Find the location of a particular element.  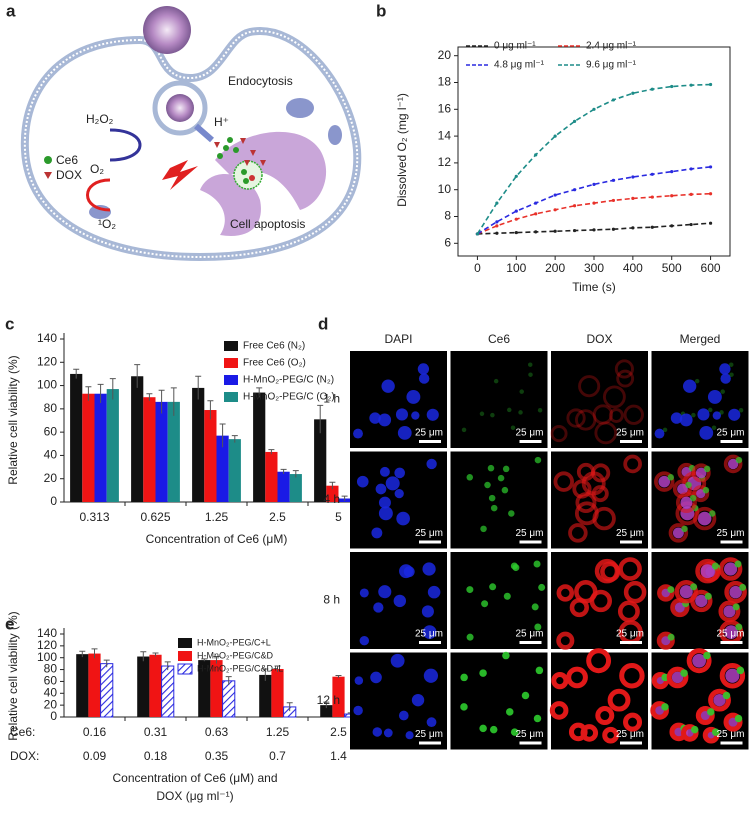

arrow is located at coordinates (204, 133).